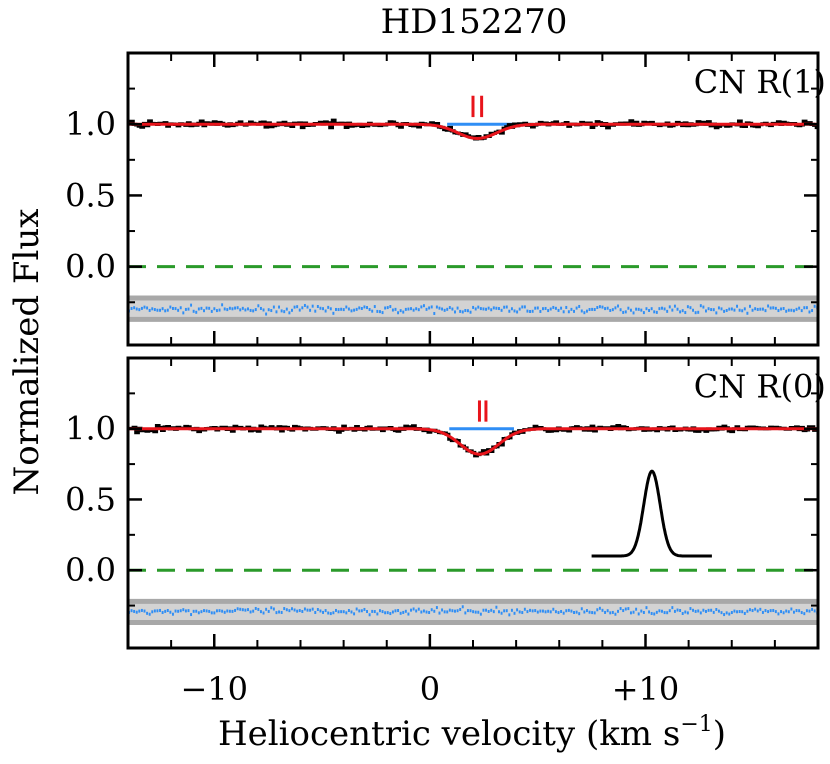 This screenshot has height=764, width=830. I want to click on x-tick-labels: −10 0 +10, so click(429, 689).